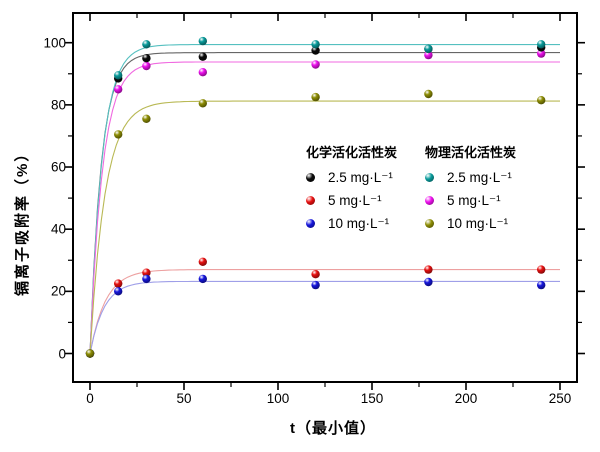 The height and width of the screenshot is (452, 600). I want to click on y-tick-label: 0, so click(62, 353).